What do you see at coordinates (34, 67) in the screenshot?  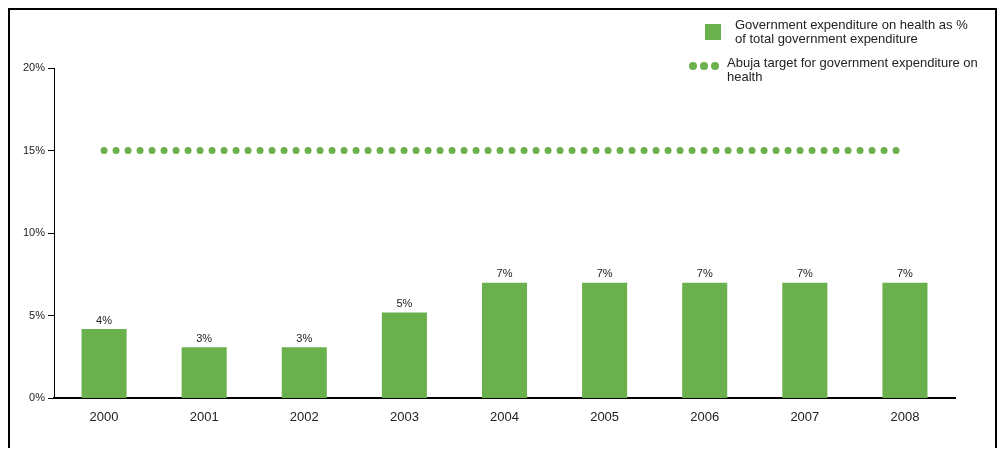 I see `y-tick-label: 20%` at bounding box center [34, 67].